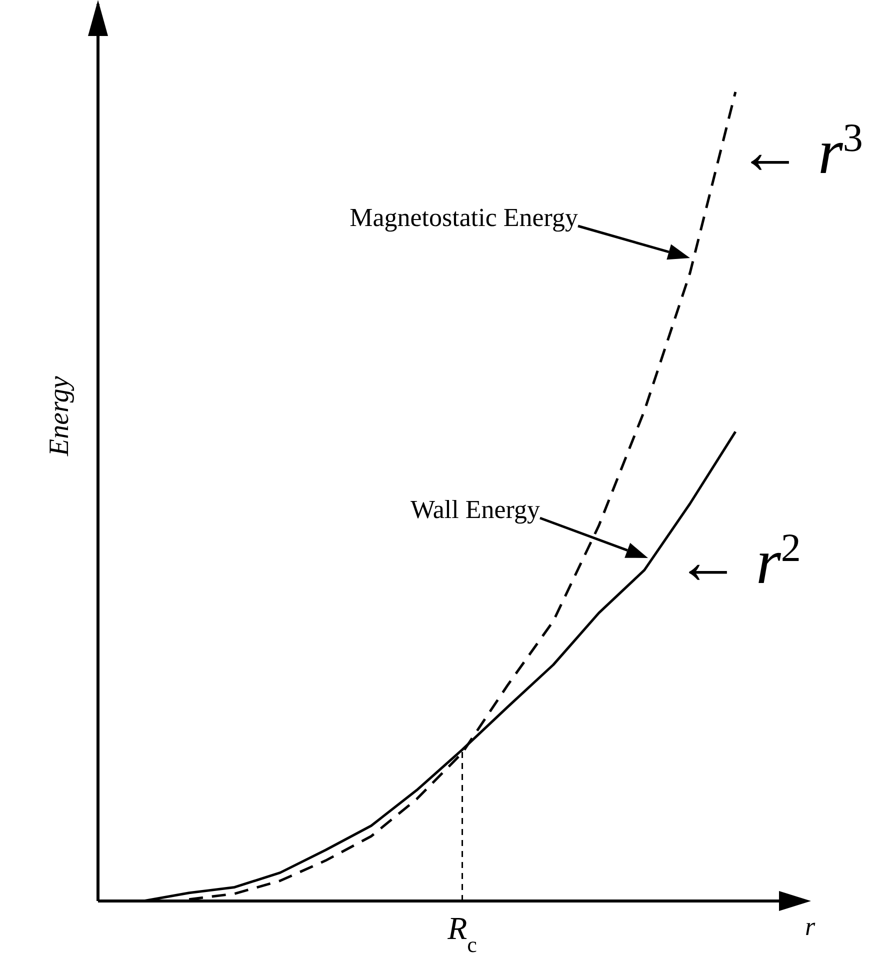 Image resolution: width=890 pixels, height=971 pixels. Describe the element at coordinates (59, 416) in the screenshot. I see `y-axis-title: Energy` at that location.